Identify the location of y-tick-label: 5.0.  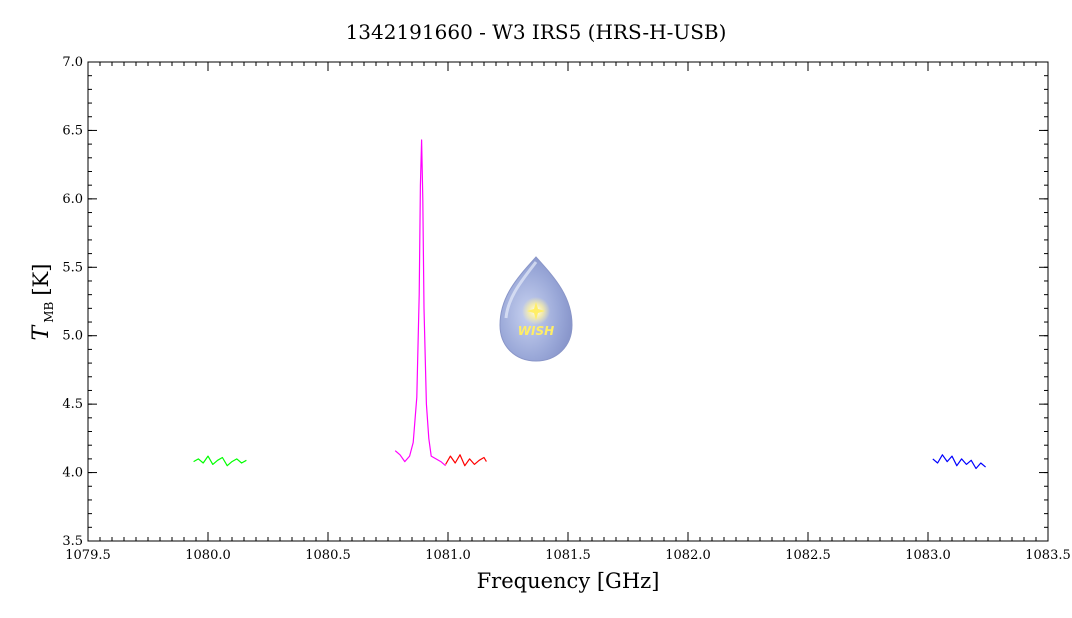
(72, 336).